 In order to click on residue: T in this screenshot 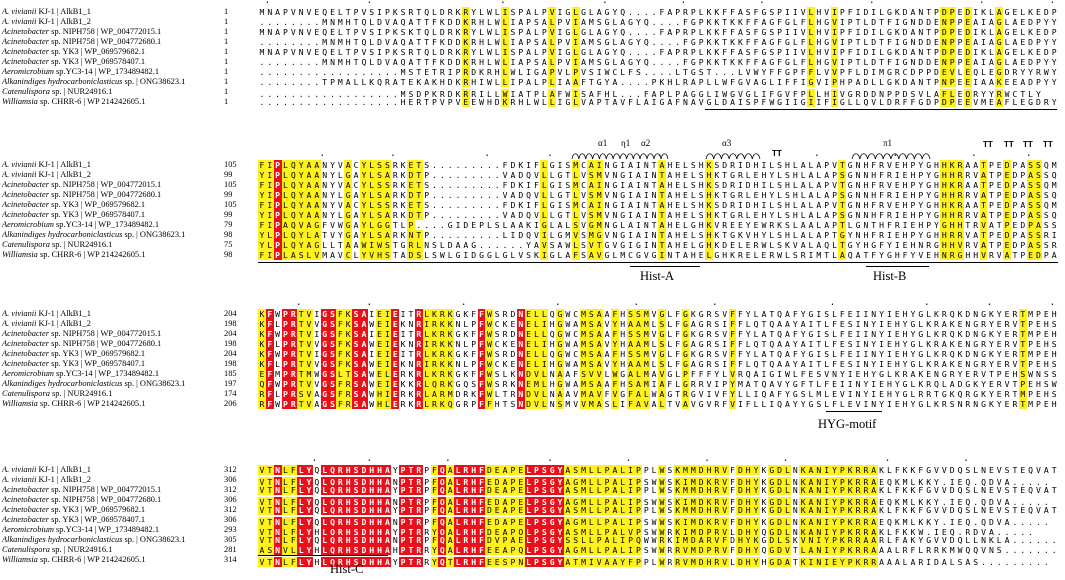, I will do `click(1015, 394)`.